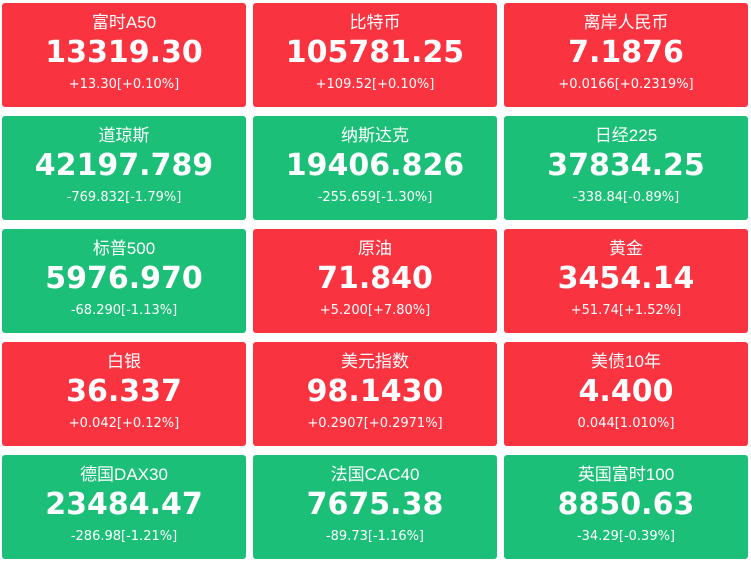 The height and width of the screenshot is (561, 751). What do you see at coordinates (124, 361) in the screenshot?
I see `quote-name: 白银` at bounding box center [124, 361].